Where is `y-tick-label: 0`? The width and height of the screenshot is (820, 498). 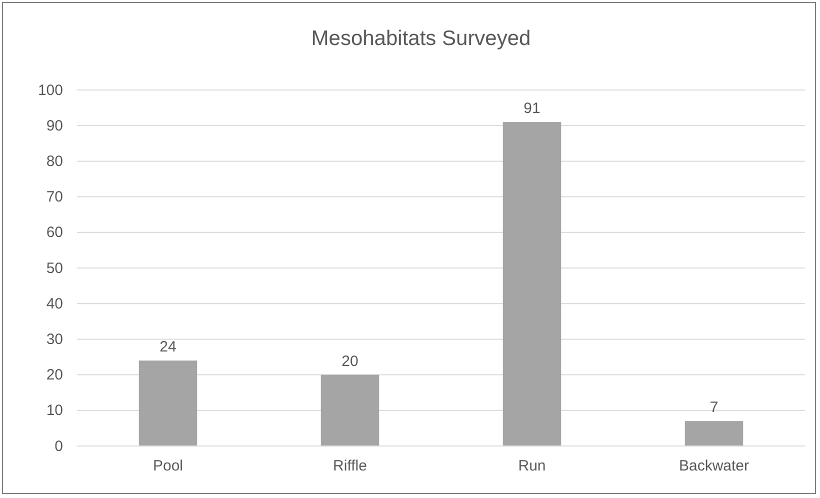 y-tick-label: 0 is located at coordinates (58, 446).